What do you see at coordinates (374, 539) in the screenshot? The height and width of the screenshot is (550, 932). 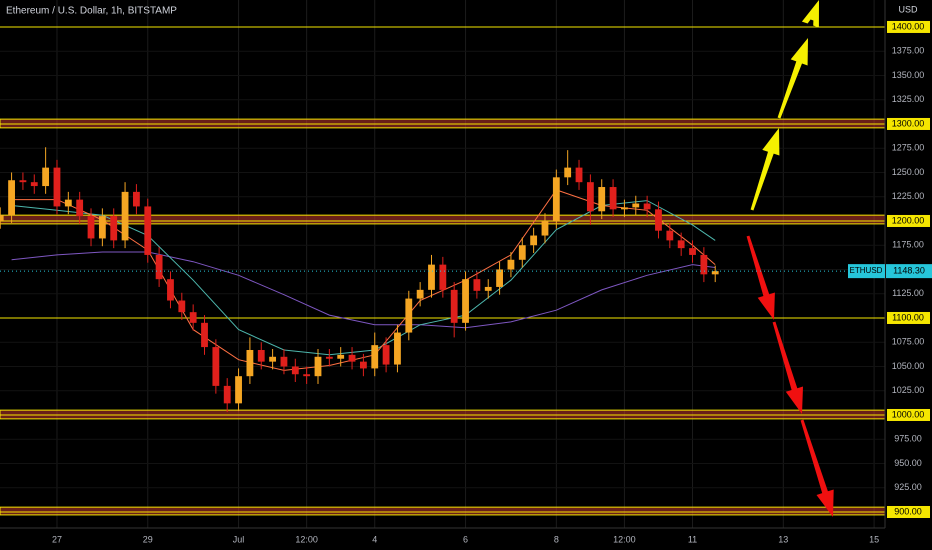 I see `x-tick-label: 4` at bounding box center [374, 539].